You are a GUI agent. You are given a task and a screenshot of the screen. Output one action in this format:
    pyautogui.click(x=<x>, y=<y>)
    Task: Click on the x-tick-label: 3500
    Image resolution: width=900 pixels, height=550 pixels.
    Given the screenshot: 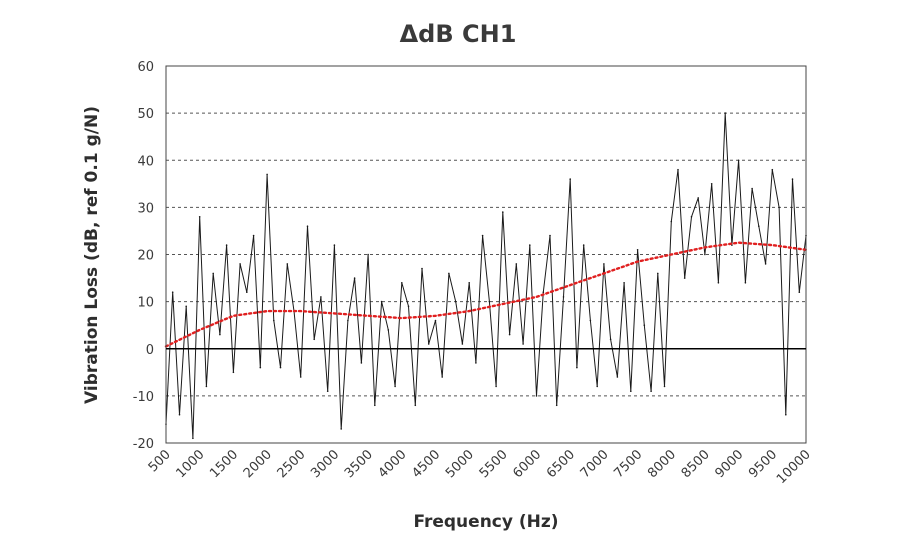 What is the action you would take?
    pyautogui.click(x=359, y=464)
    